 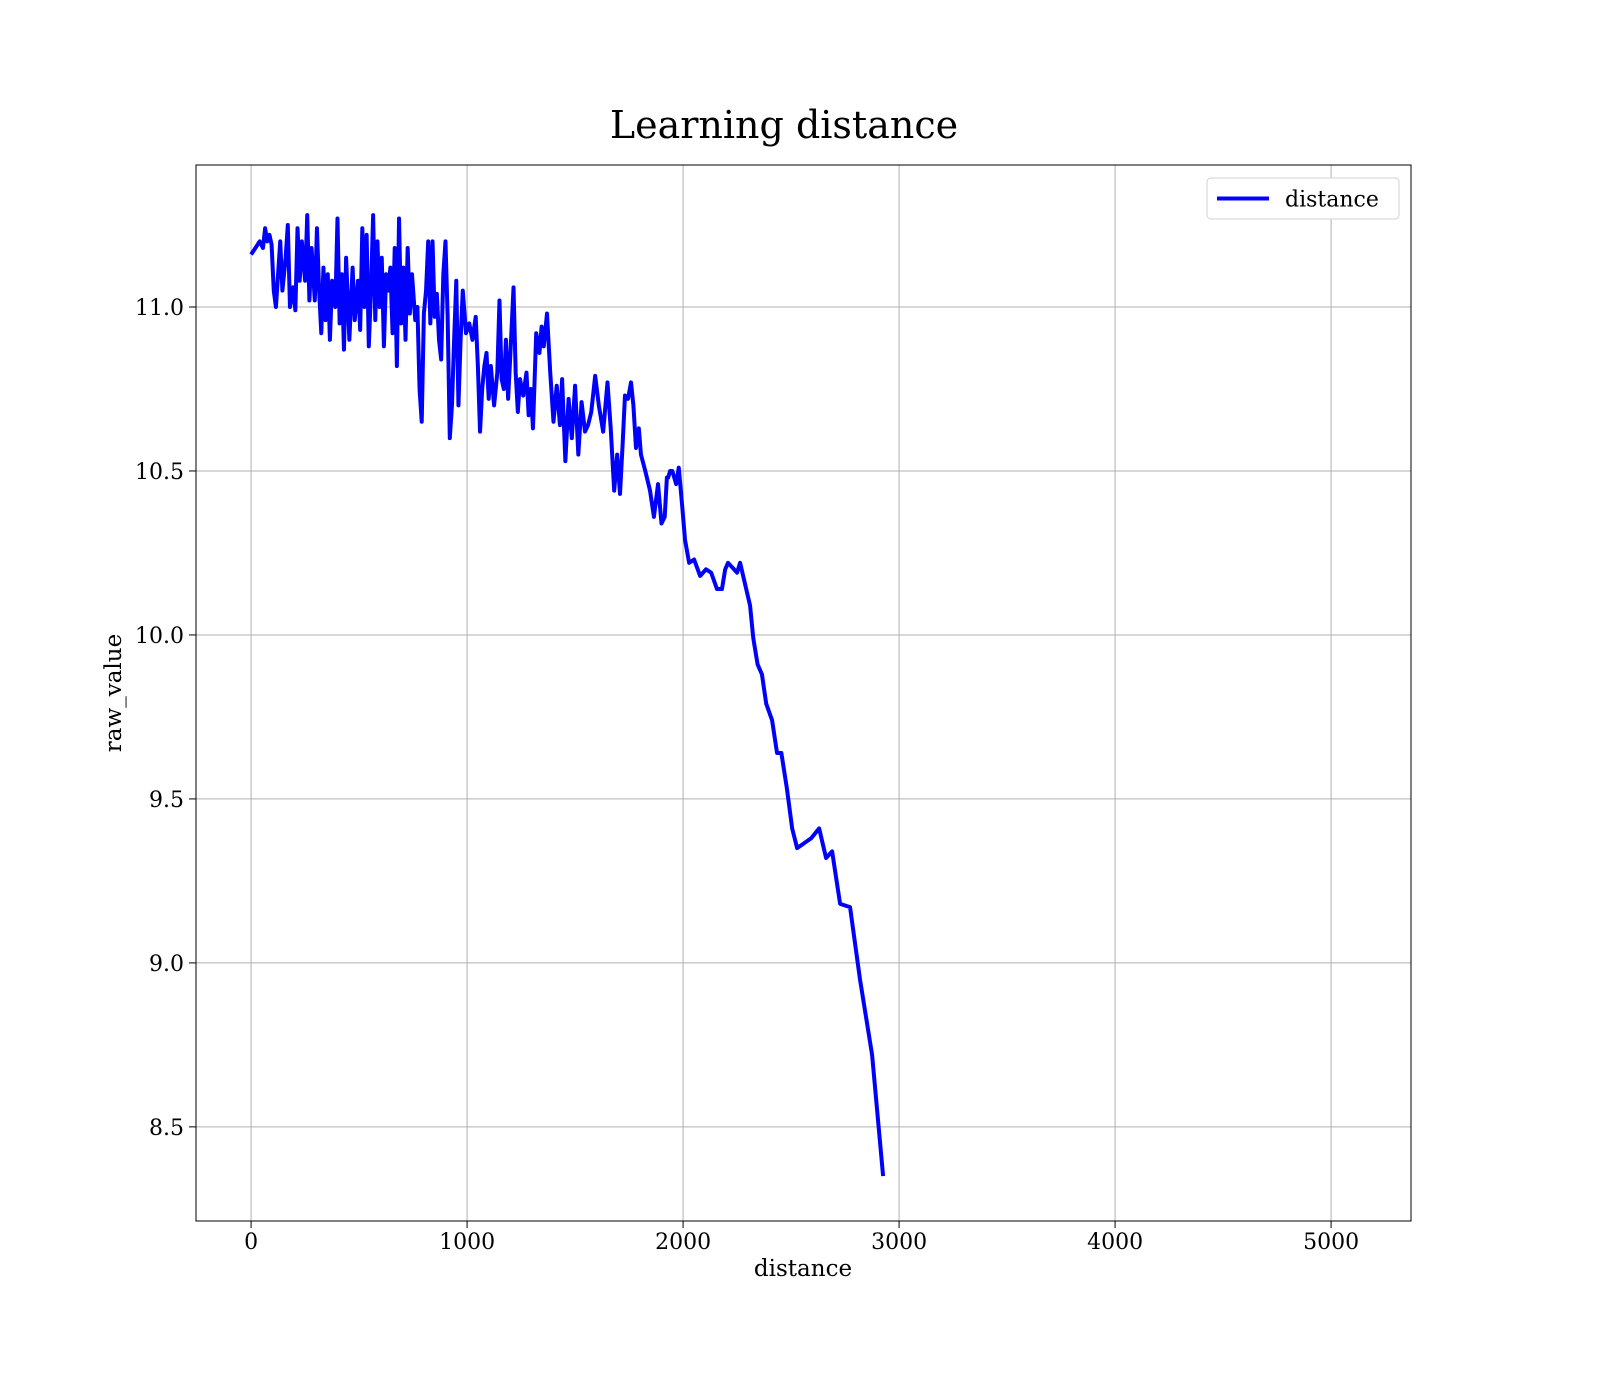 What do you see at coordinates (166, 964) in the screenshot?
I see `y-tick-label: 9.0` at bounding box center [166, 964].